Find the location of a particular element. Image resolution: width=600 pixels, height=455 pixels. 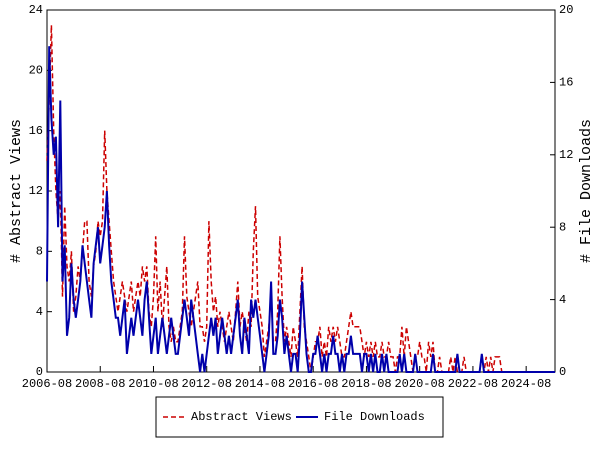

y2-tick-label: 4 is located at coordinates (562, 300).